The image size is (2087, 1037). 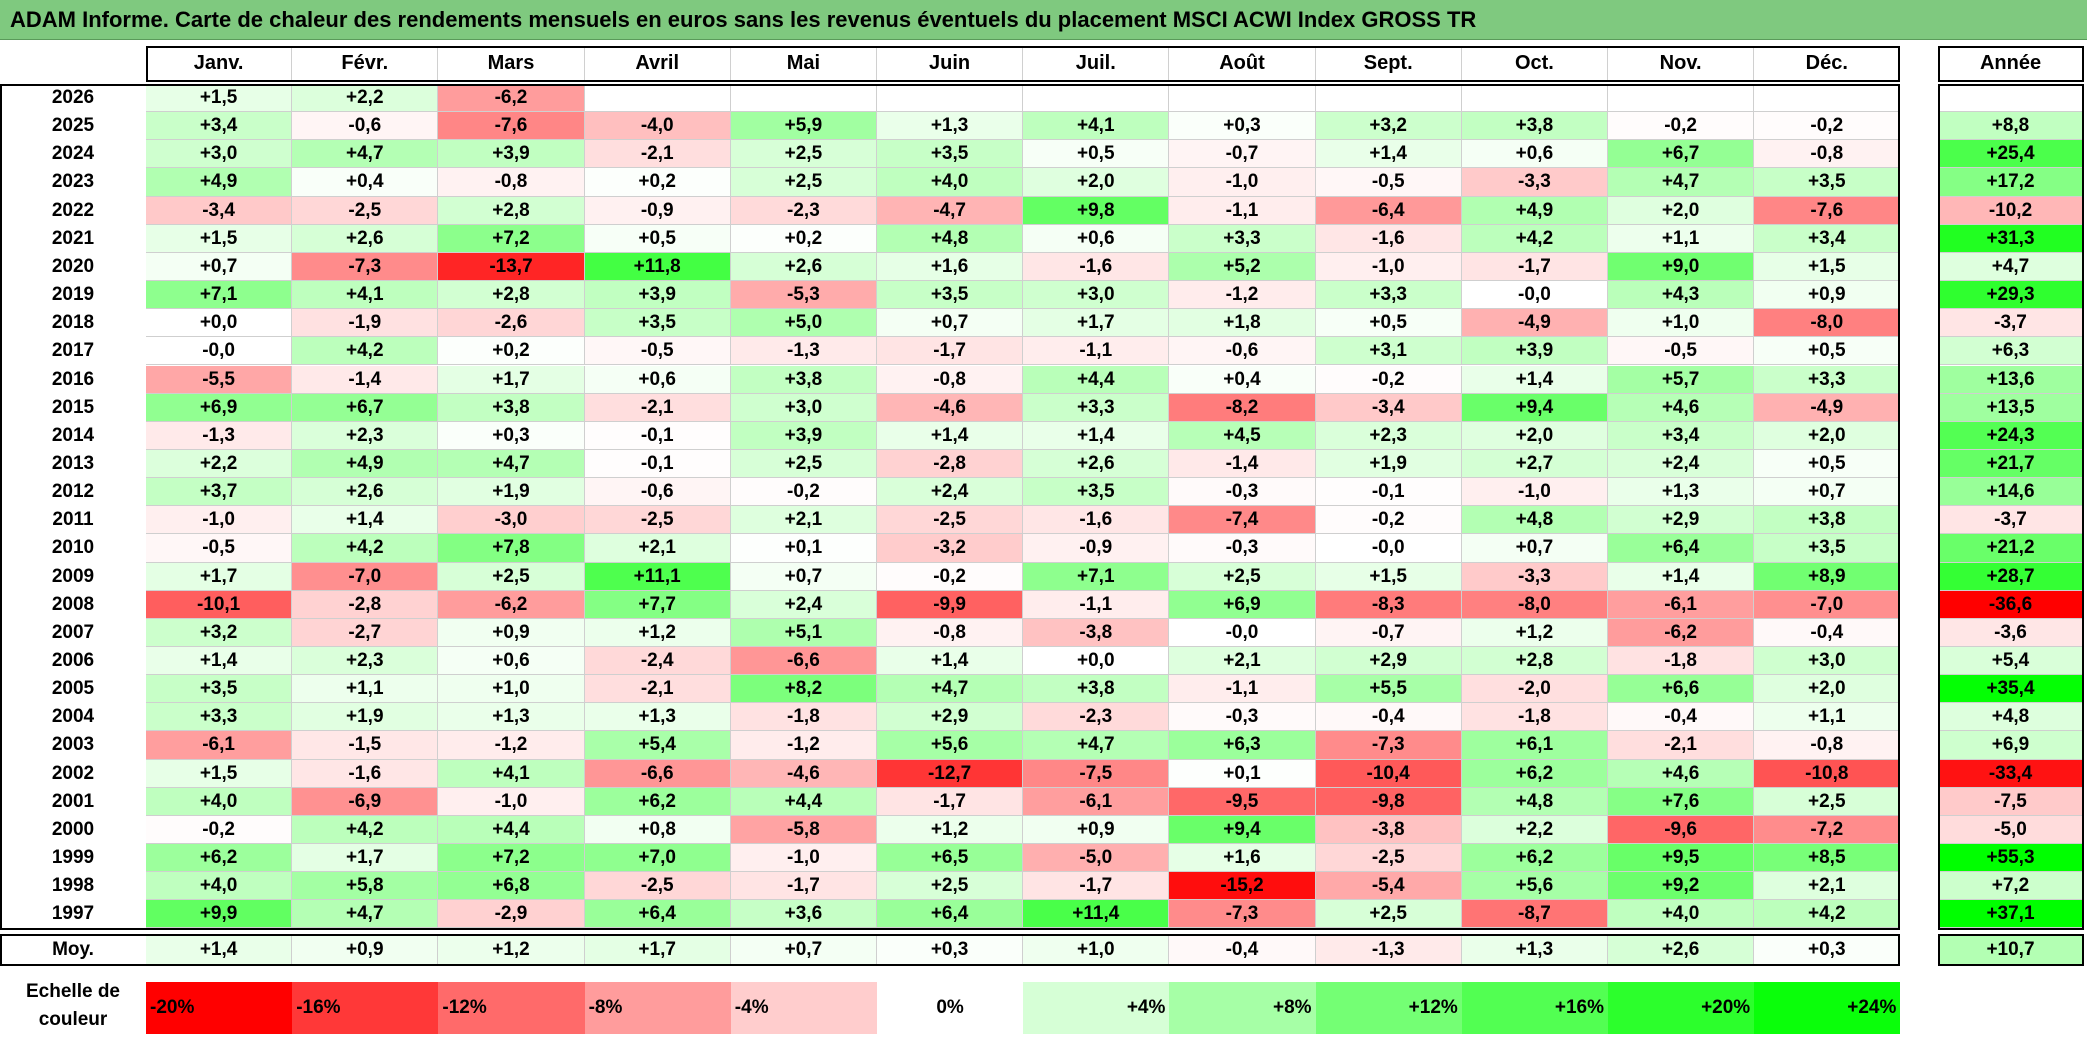 What do you see at coordinates (511, 1008) in the screenshot?
I see `legend-swatch: -12%` at bounding box center [511, 1008].